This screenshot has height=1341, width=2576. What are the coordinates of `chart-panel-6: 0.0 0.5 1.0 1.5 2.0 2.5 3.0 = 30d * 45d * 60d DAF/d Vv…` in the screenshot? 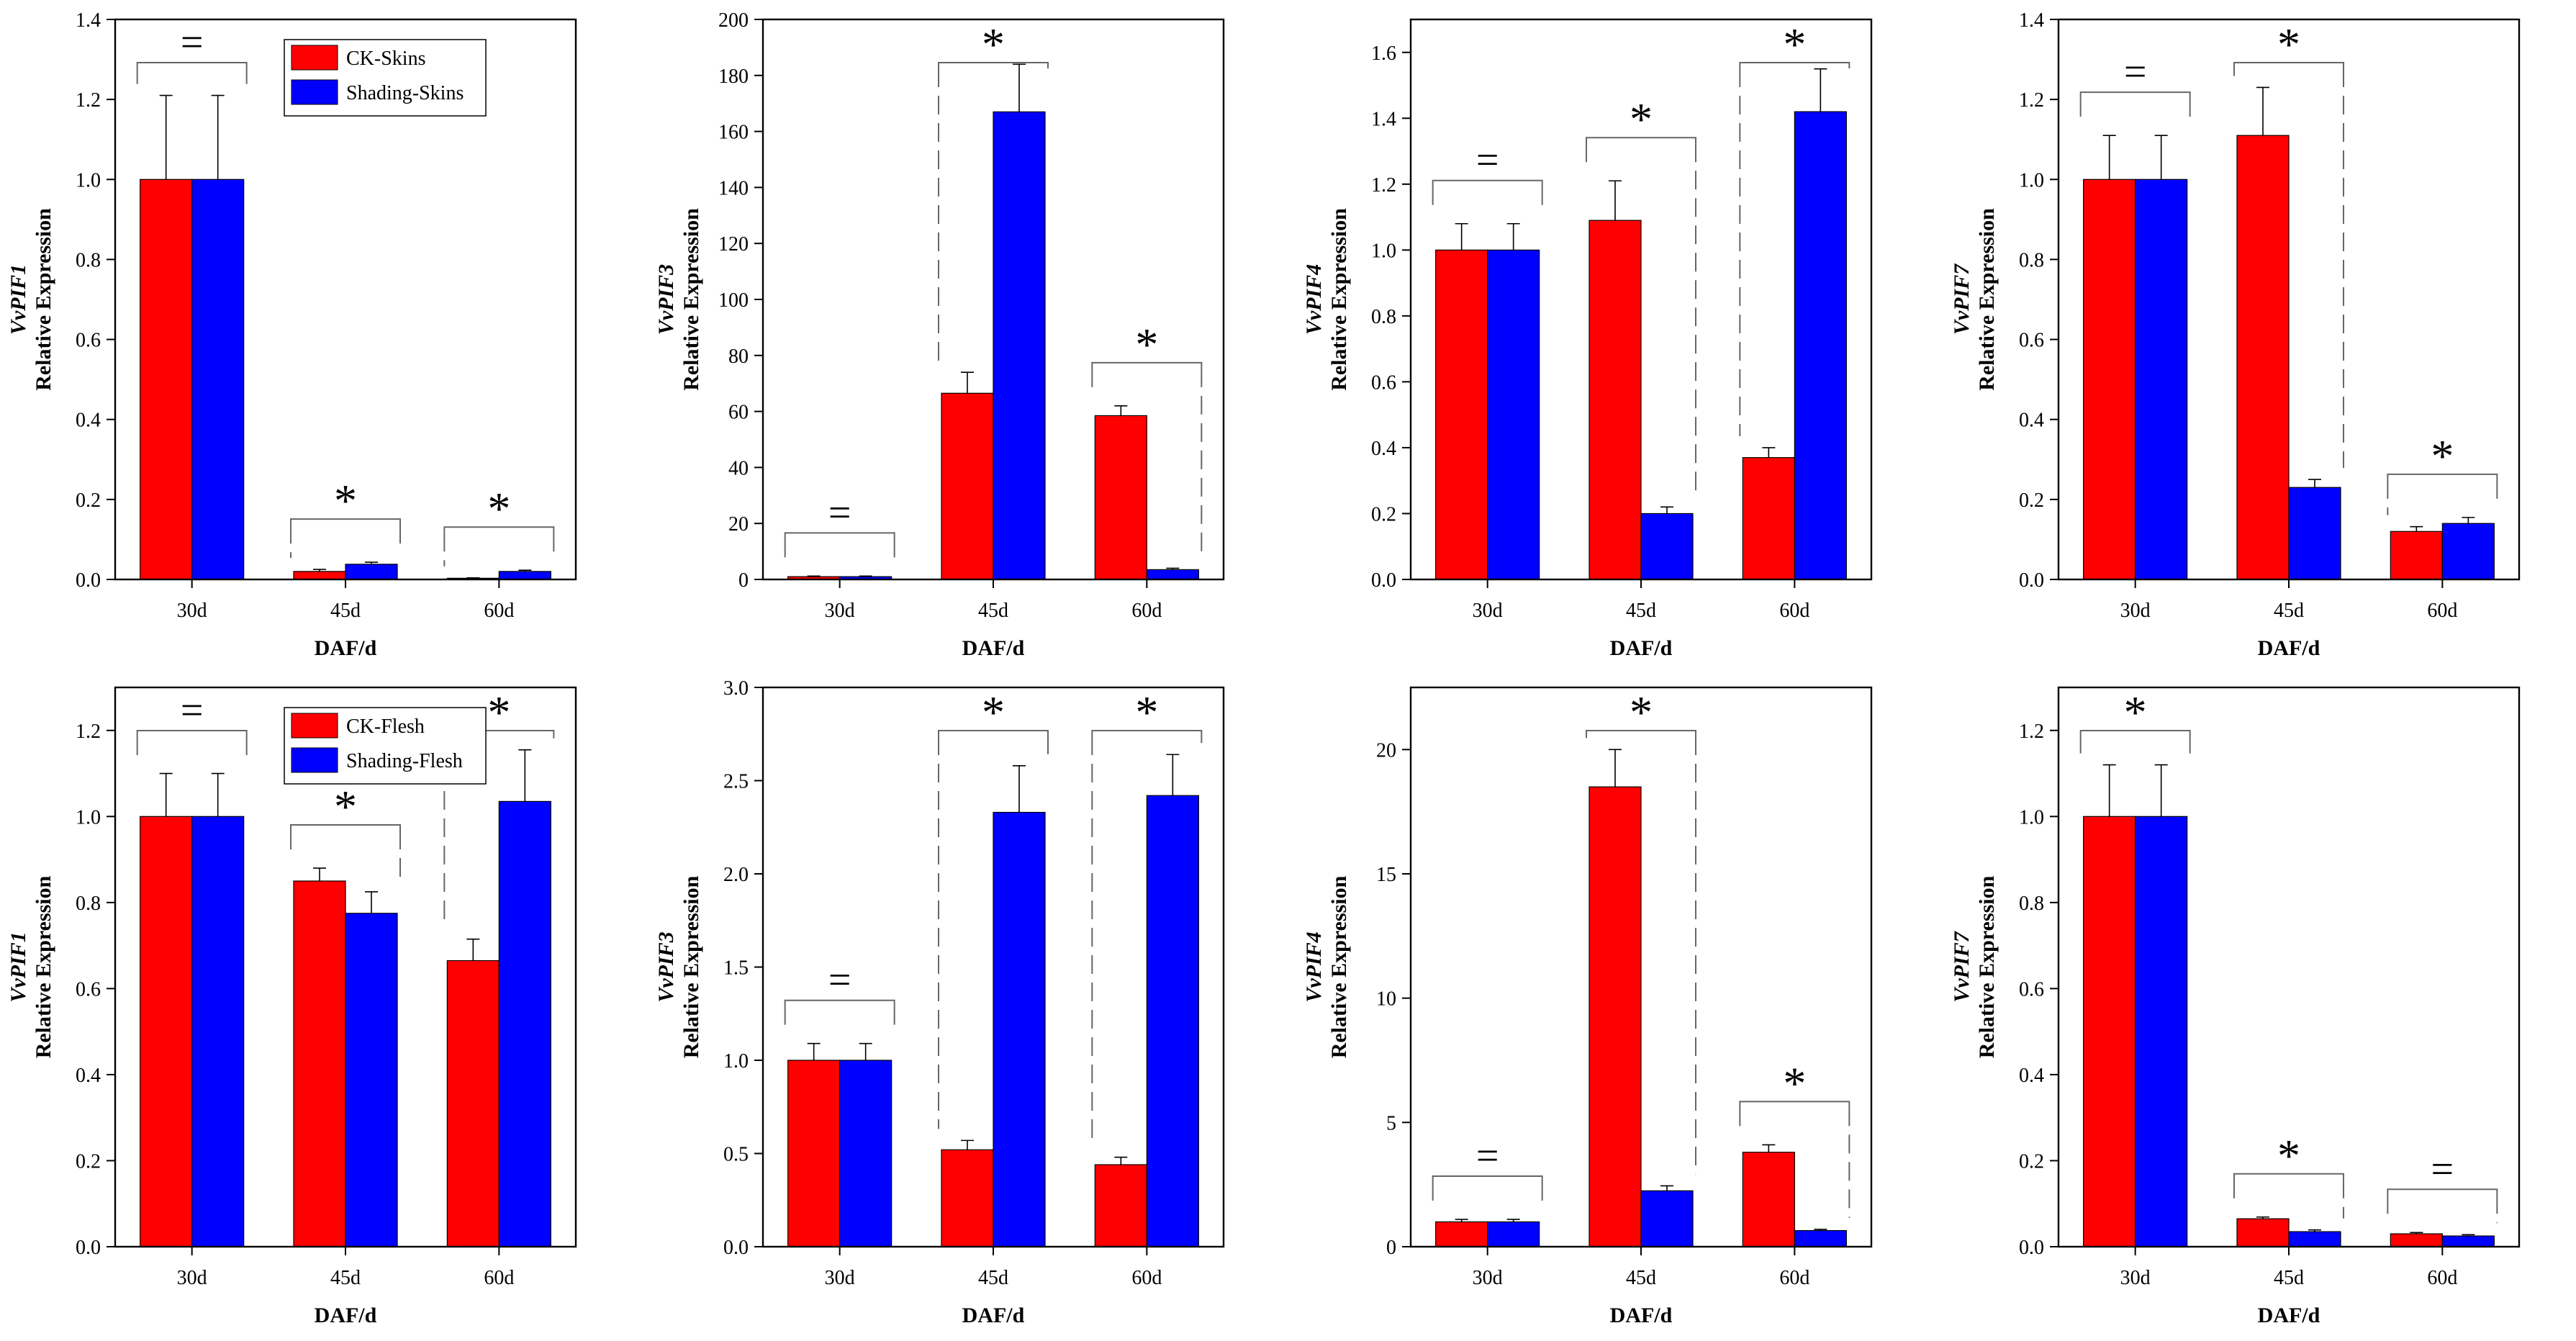 It's located at (940, 1002).